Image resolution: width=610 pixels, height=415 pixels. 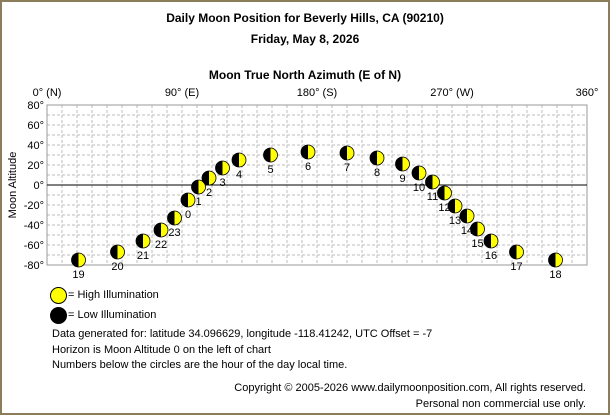 What do you see at coordinates (432, 197) in the screenshot?
I see `hour-label: 11` at bounding box center [432, 197].